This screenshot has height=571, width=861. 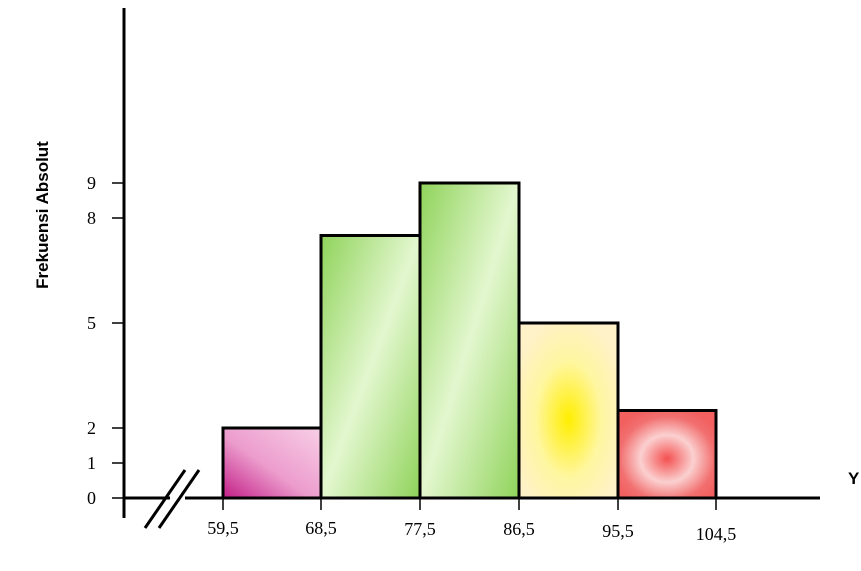 What do you see at coordinates (91, 428) in the screenshot?
I see `y-tick-label: 2` at bounding box center [91, 428].